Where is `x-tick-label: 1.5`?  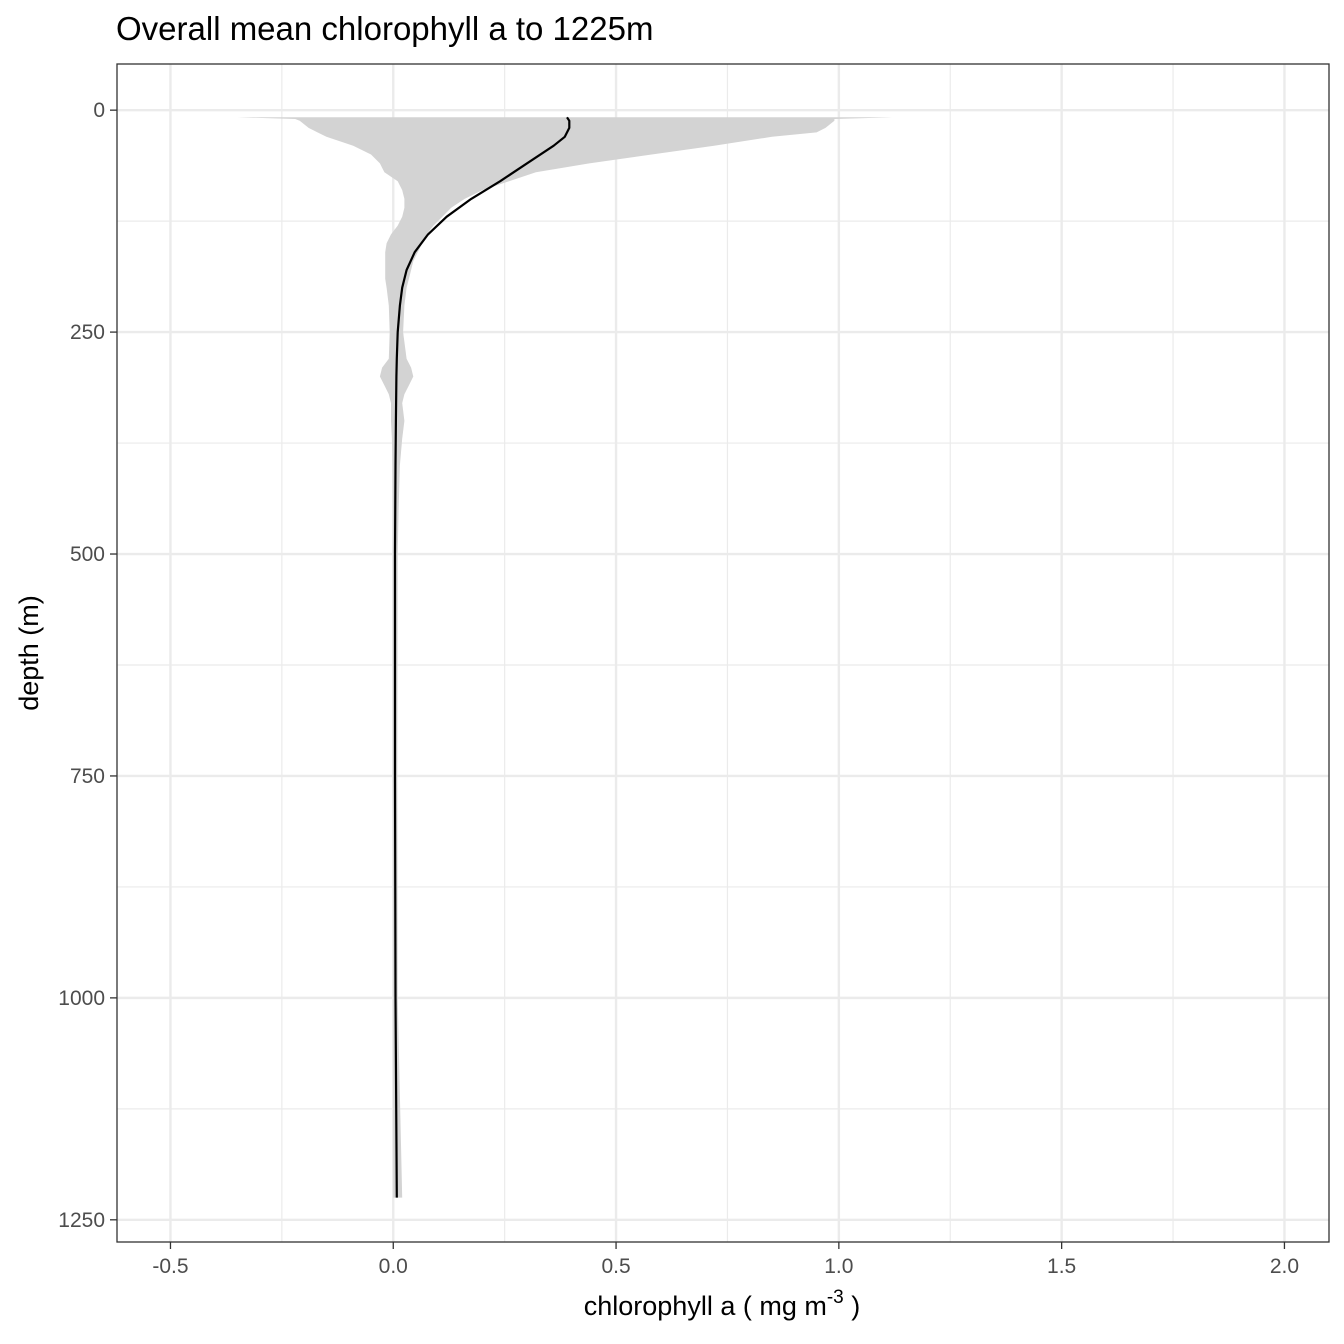
x-tick-label: 1.5 is located at coordinates (1061, 1266).